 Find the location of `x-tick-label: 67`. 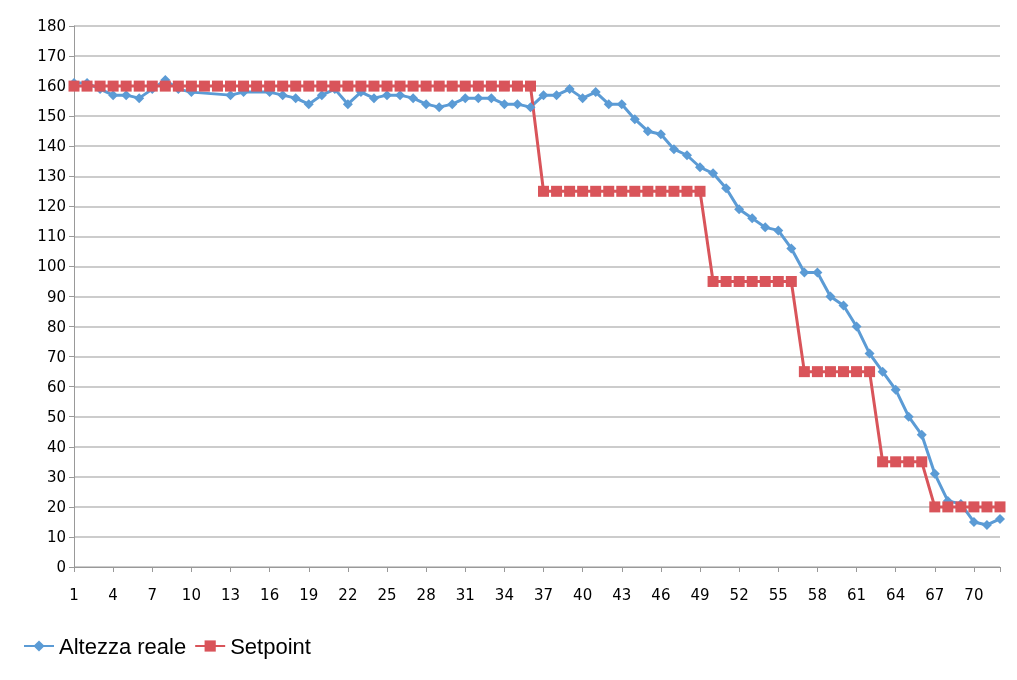

x-tick-label: 67 is located at coordinates (935, 594).